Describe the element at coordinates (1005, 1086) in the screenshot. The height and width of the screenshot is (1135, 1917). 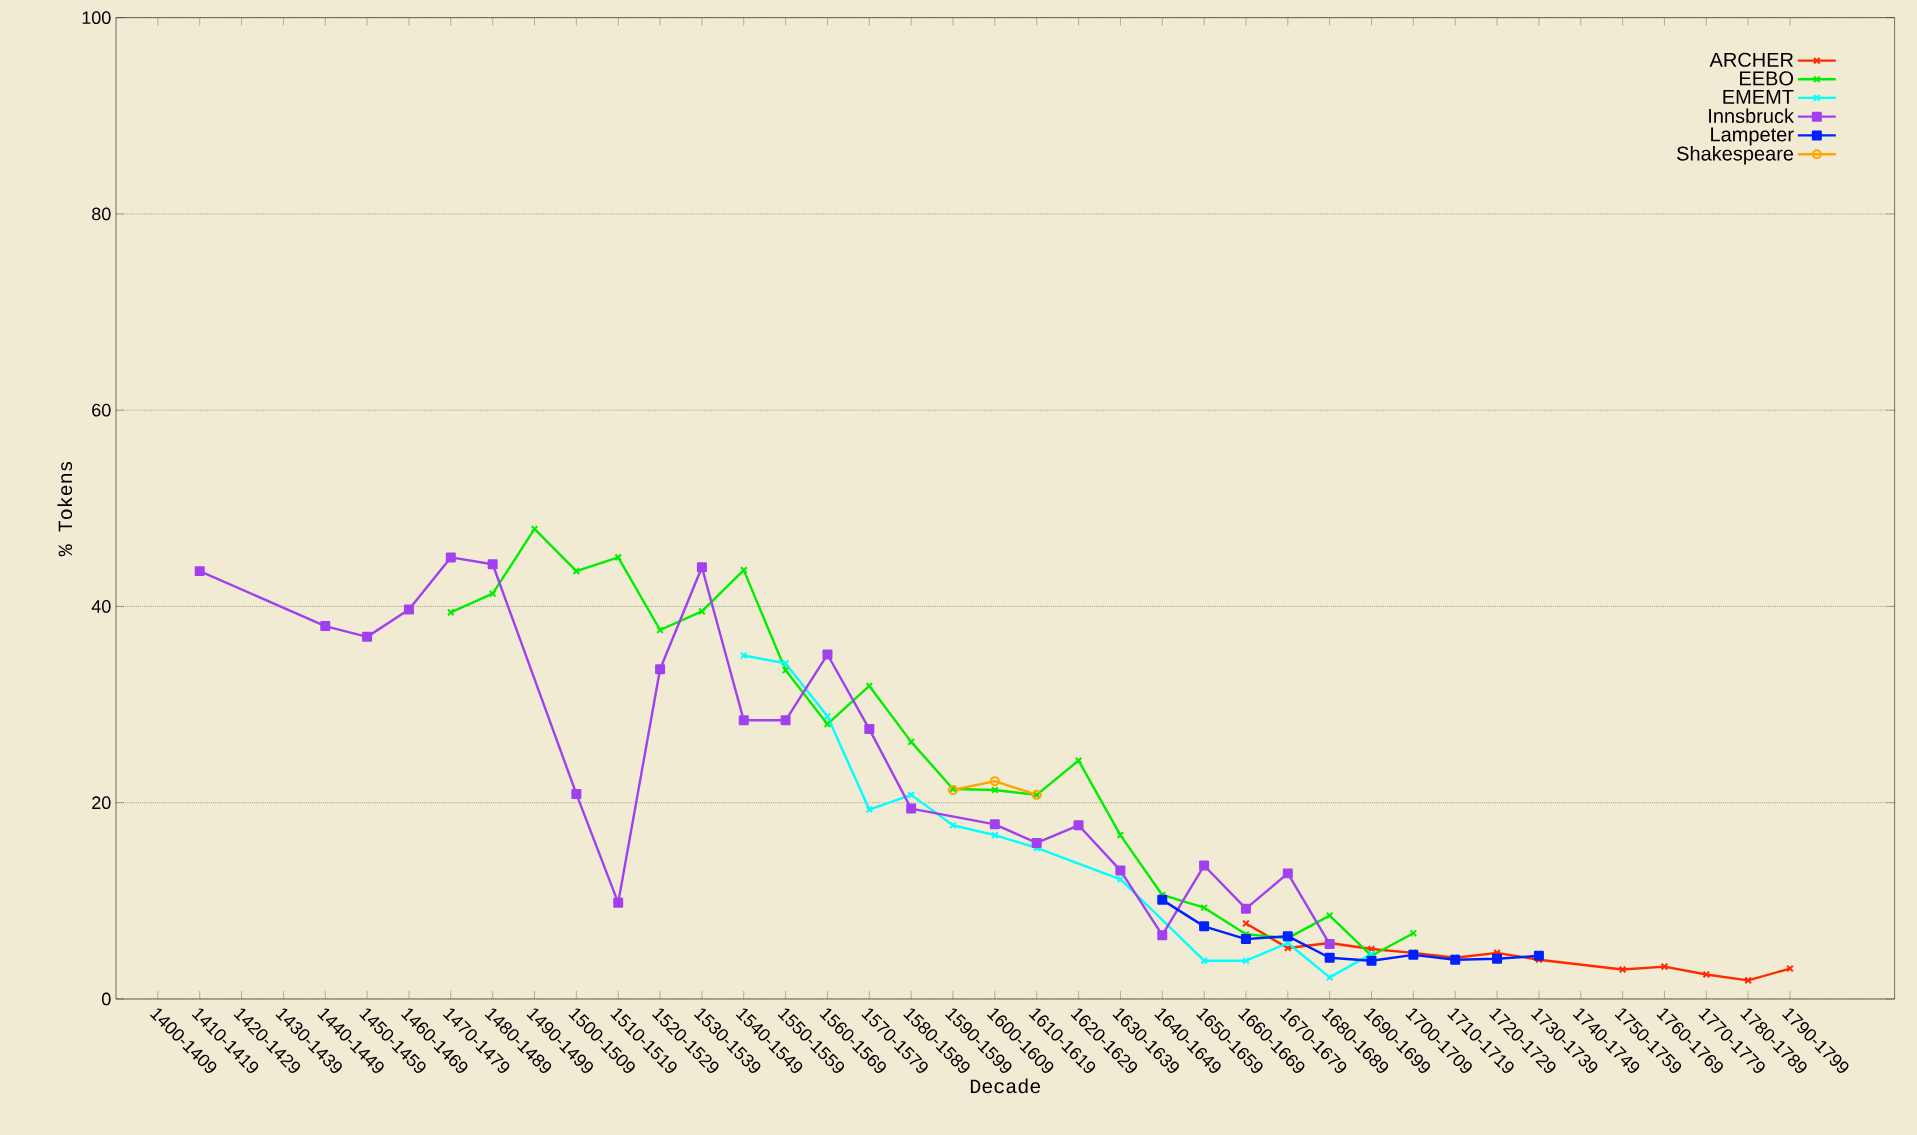
I see `x-axis-title: Decade` at that location.